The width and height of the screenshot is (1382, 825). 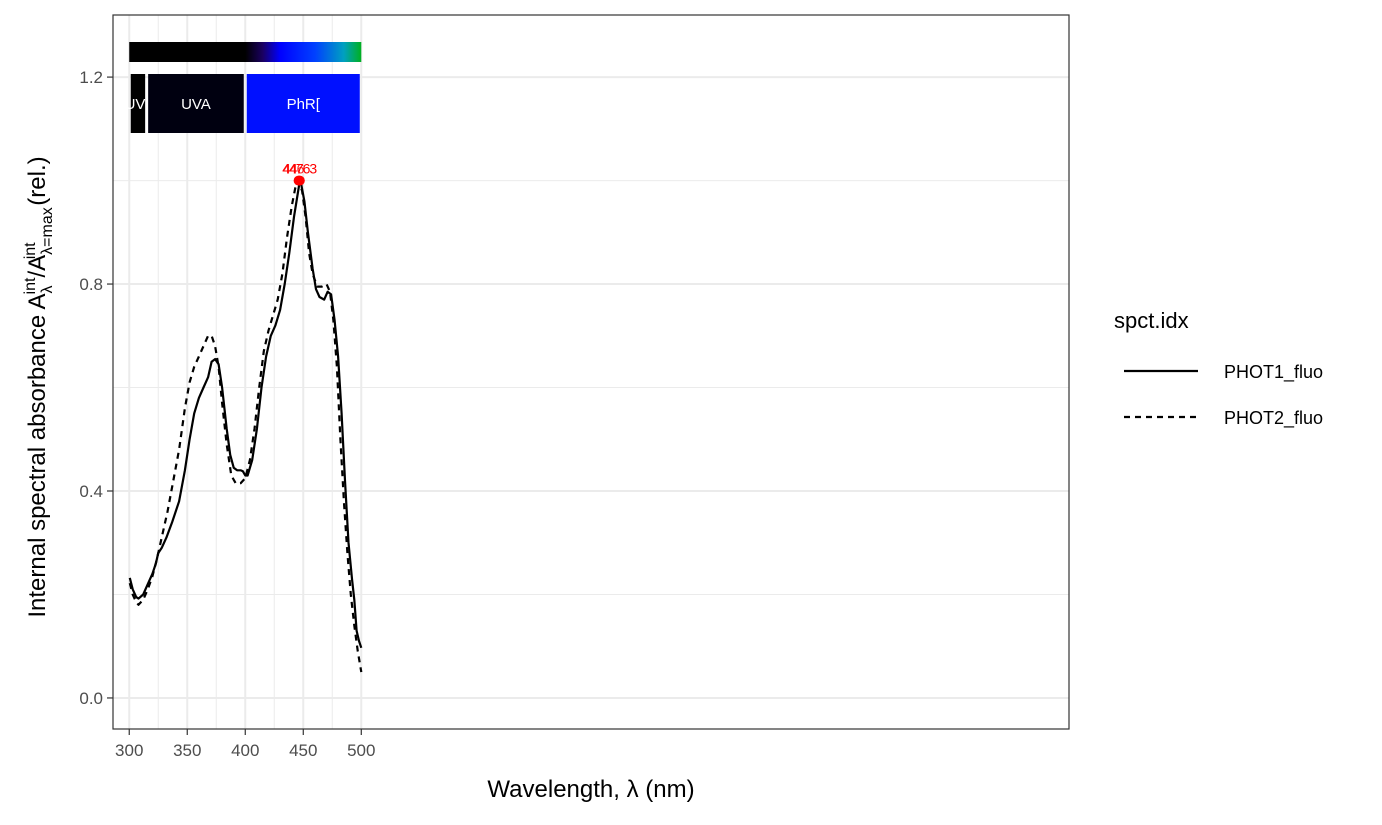 I want to click on y-tick-label: 0.0, so click(x=91, y=698).